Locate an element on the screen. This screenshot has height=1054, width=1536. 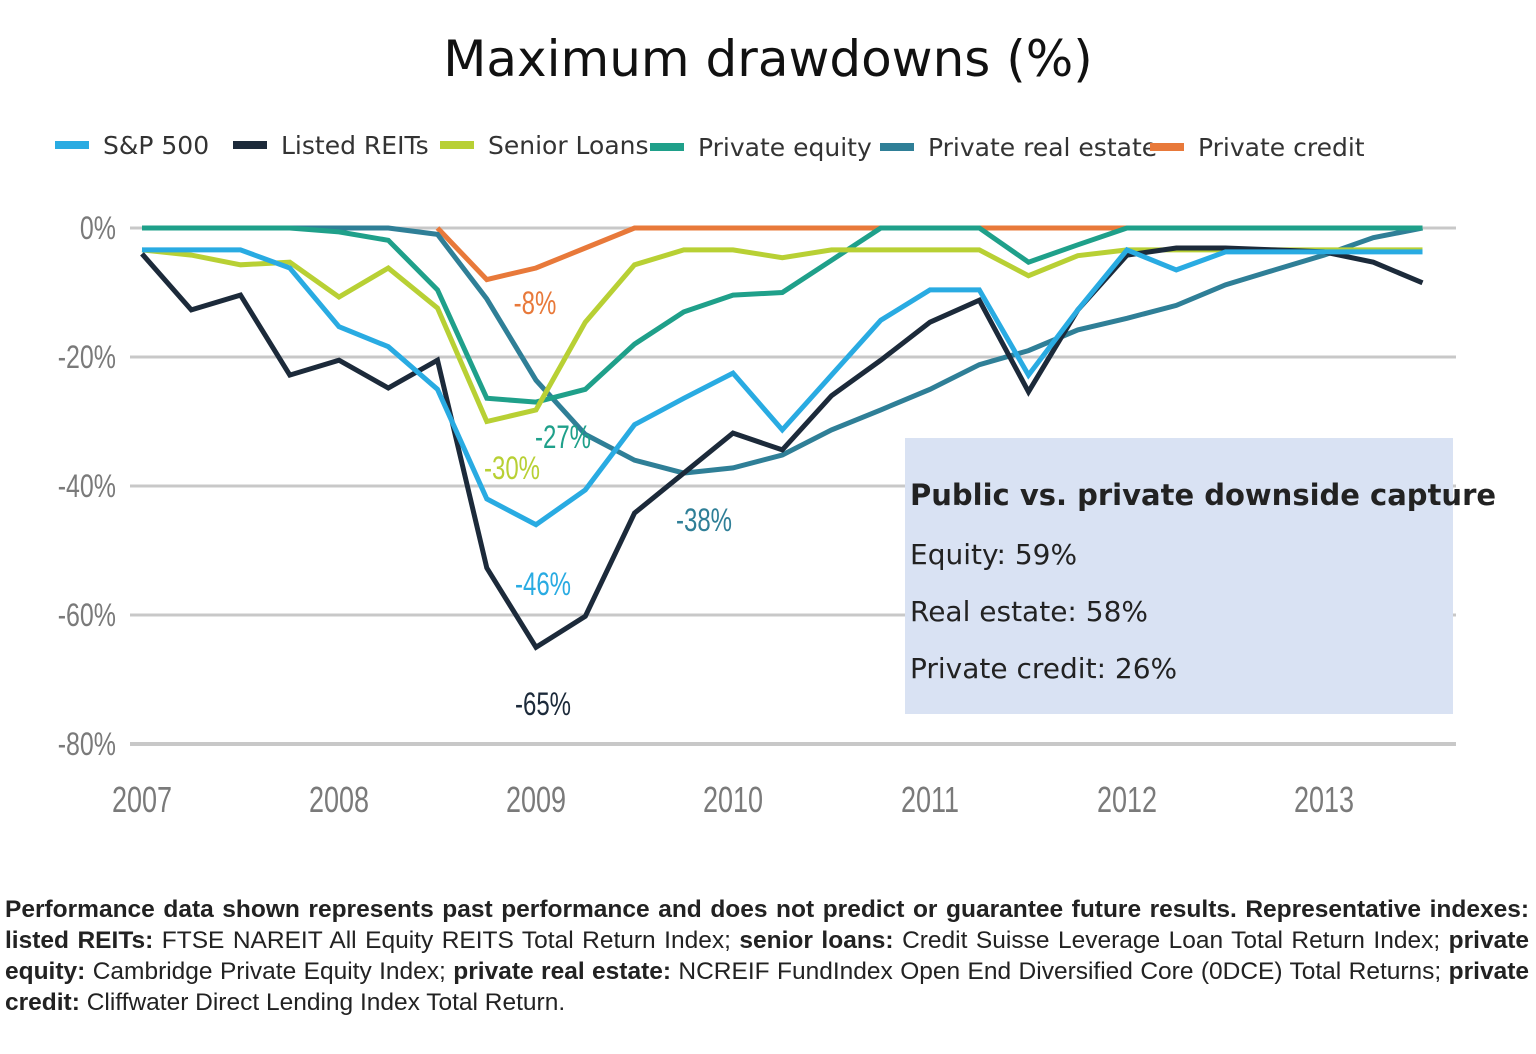
legend-item-private-equity: Private equity is located at coordinates (761, 147).